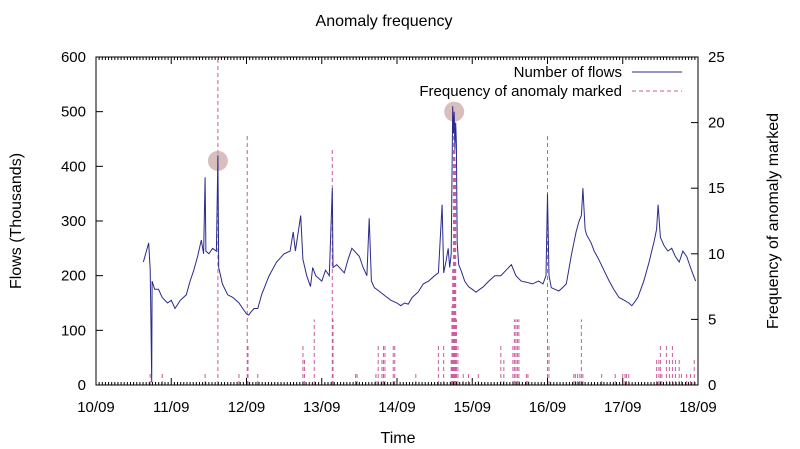 The width and height of the screenshot is (800, 449). I want to click on x-tick-label-4: 14/09, so click(397, 407).